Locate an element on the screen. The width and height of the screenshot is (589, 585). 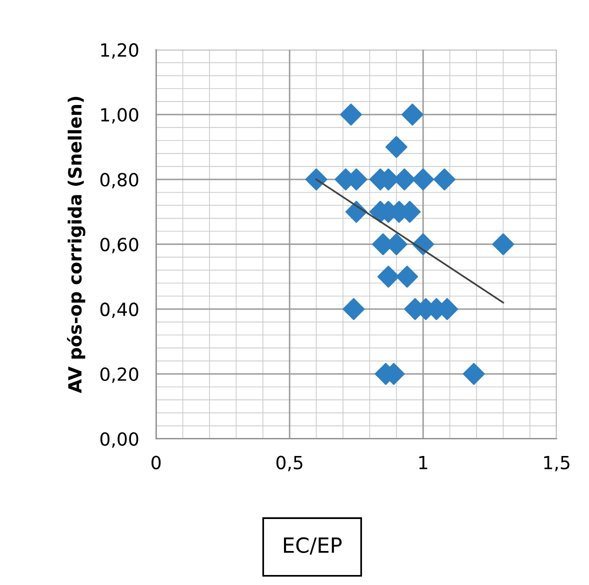
y-tick-label: 0,40 is located at coordinates (119, 310).